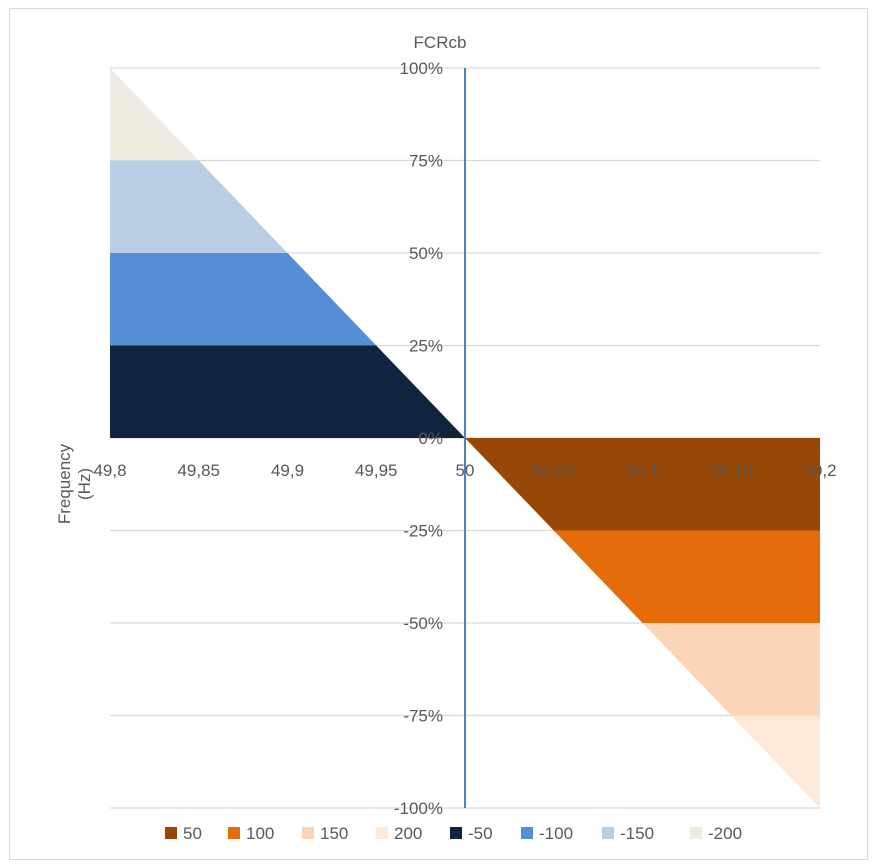 This screenshot has width=875, height=864. What do you see at coordinates (440, 42) in the screenshot?
I see `chart-title: FCRcb` at bounding box center [440, 42].